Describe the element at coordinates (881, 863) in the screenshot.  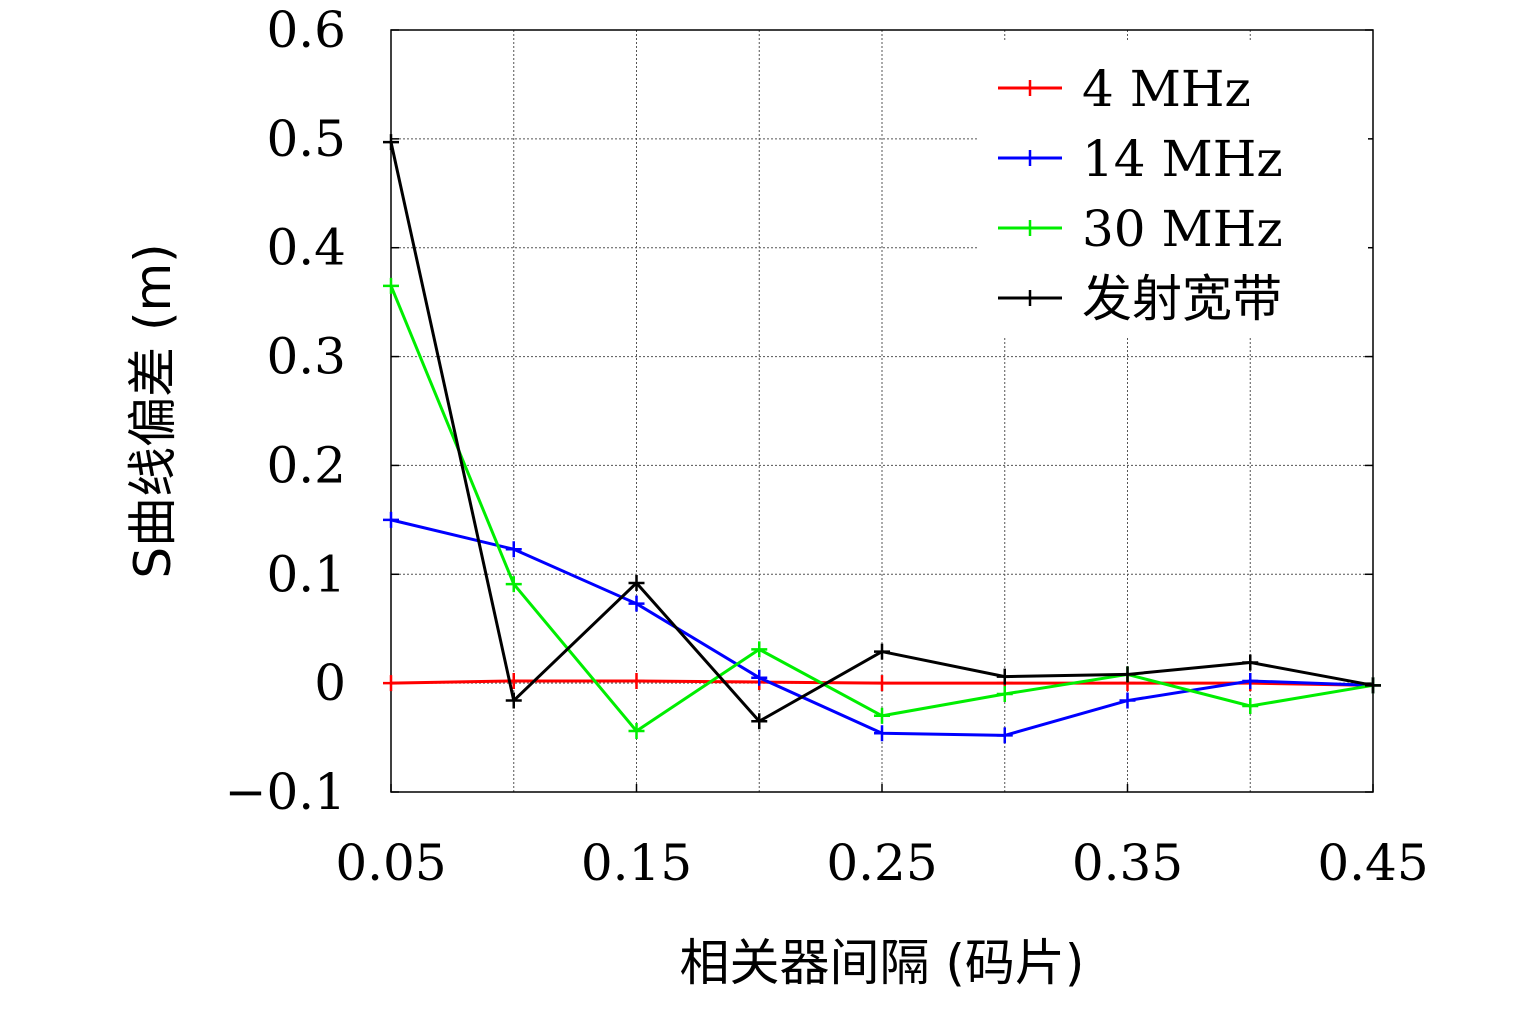
I see `x-tick-label: 0.25` at that location.